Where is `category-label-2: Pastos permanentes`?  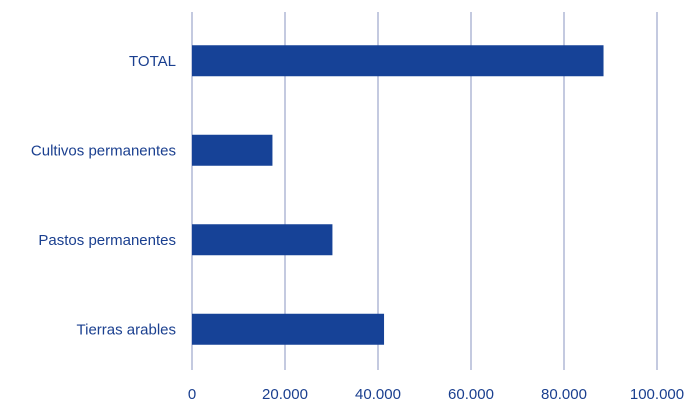
category-label-2: Pastos permanentes is located at coordinates (107, 240).